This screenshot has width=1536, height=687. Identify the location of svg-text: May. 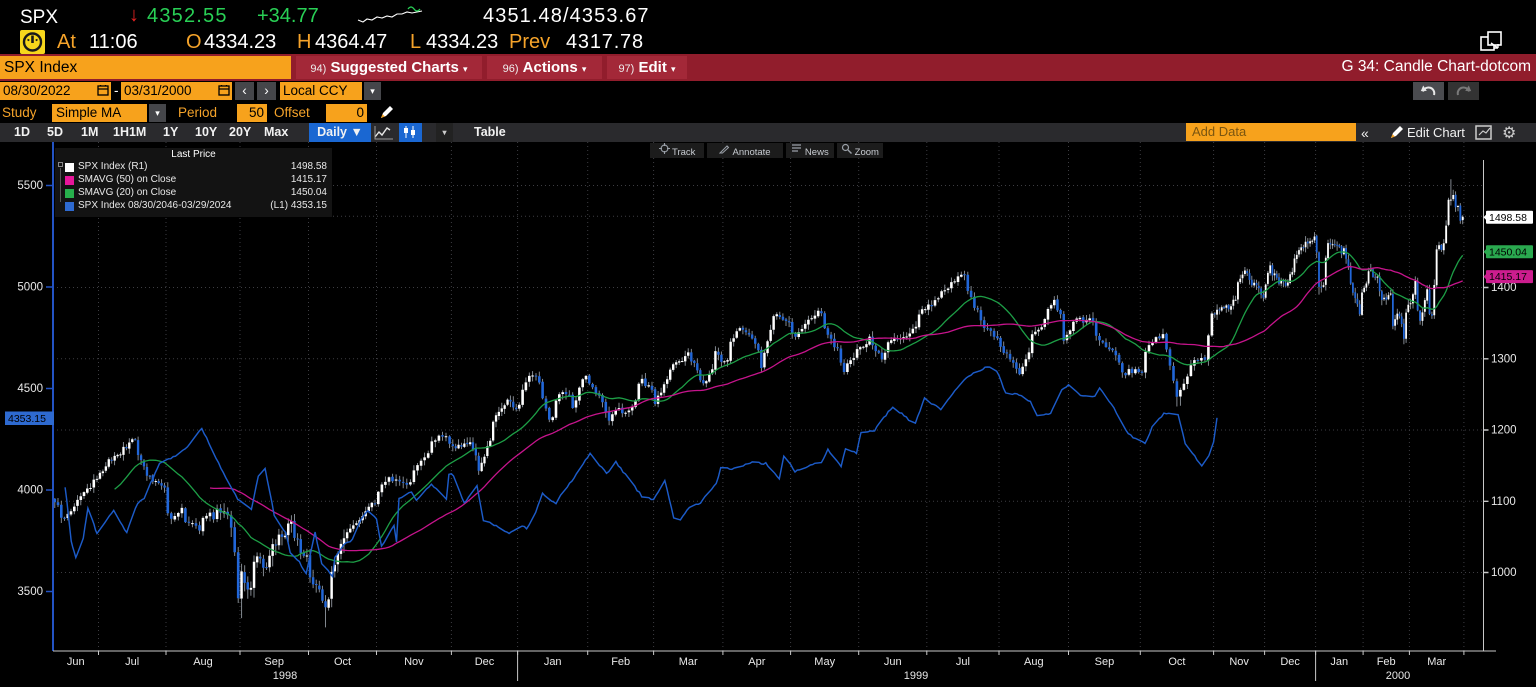
(824, 662).